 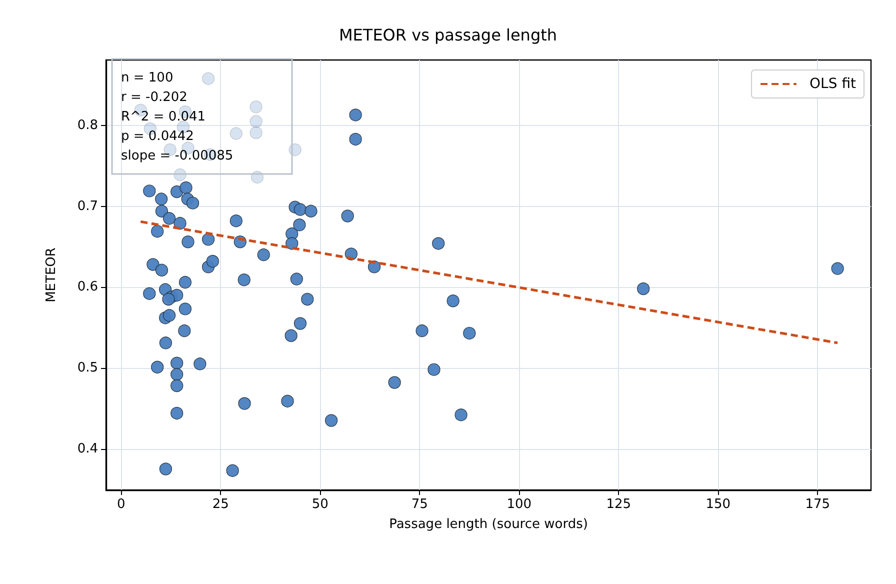 I want to click on annotation: slope = -0.00085, so click(x=177, y=156).